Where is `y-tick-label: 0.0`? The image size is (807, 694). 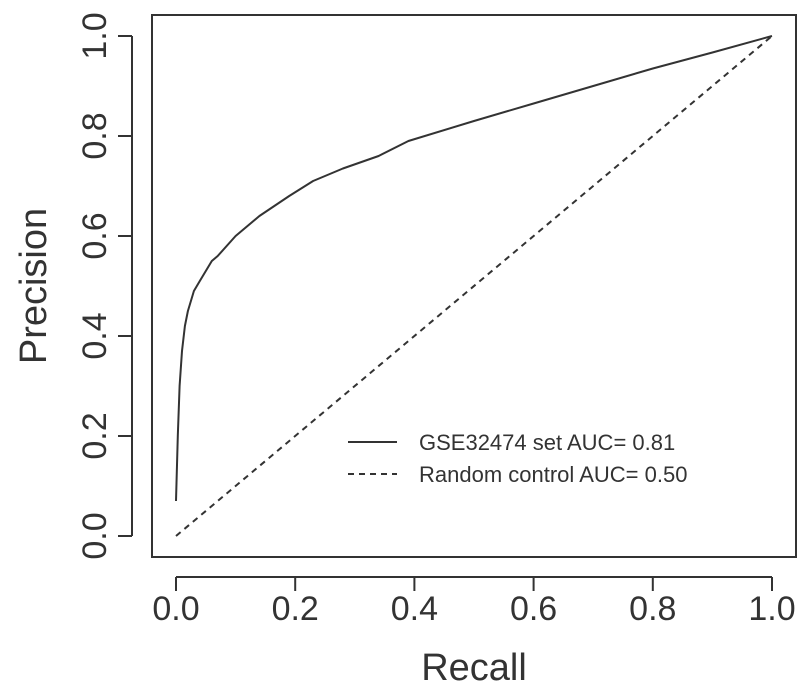 y-tick-label: 0.0 is located at coordinates (95, 535).